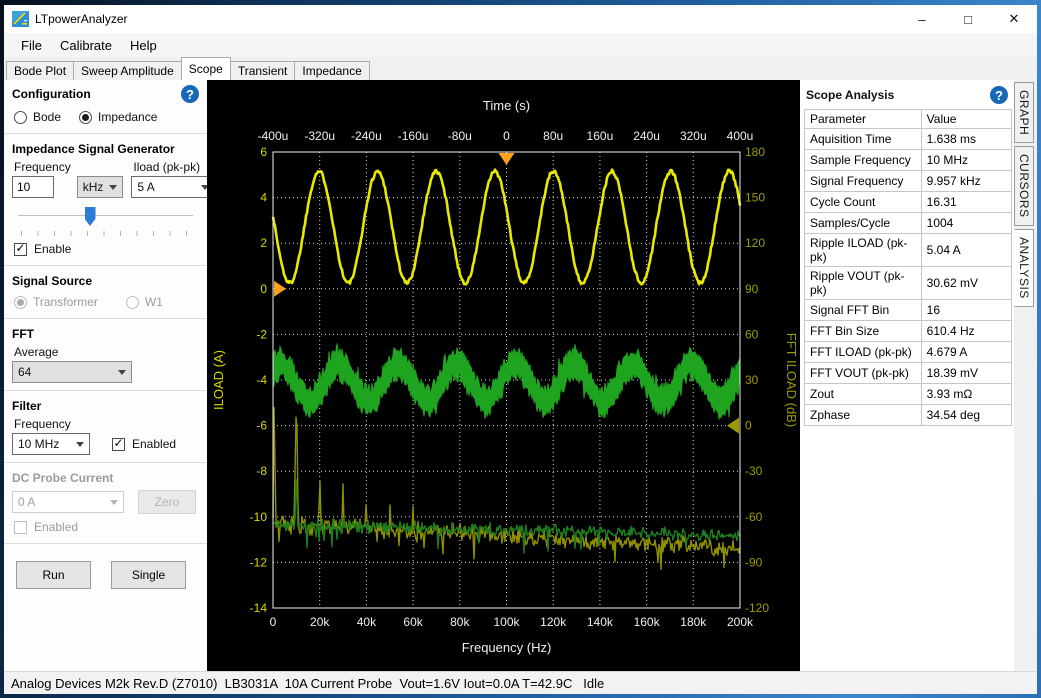 This screenshot has width=1041, height=698. I want to click on freq-tick-label: 160k, so click(647, 622).